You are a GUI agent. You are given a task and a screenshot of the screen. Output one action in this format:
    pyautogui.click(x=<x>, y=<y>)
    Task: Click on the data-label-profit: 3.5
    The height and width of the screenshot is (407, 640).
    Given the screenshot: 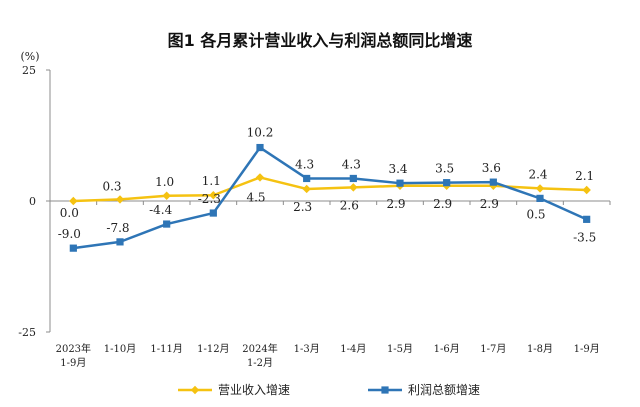 What is the action you would take?
    pyautogui.click(x=444, y=169)
    